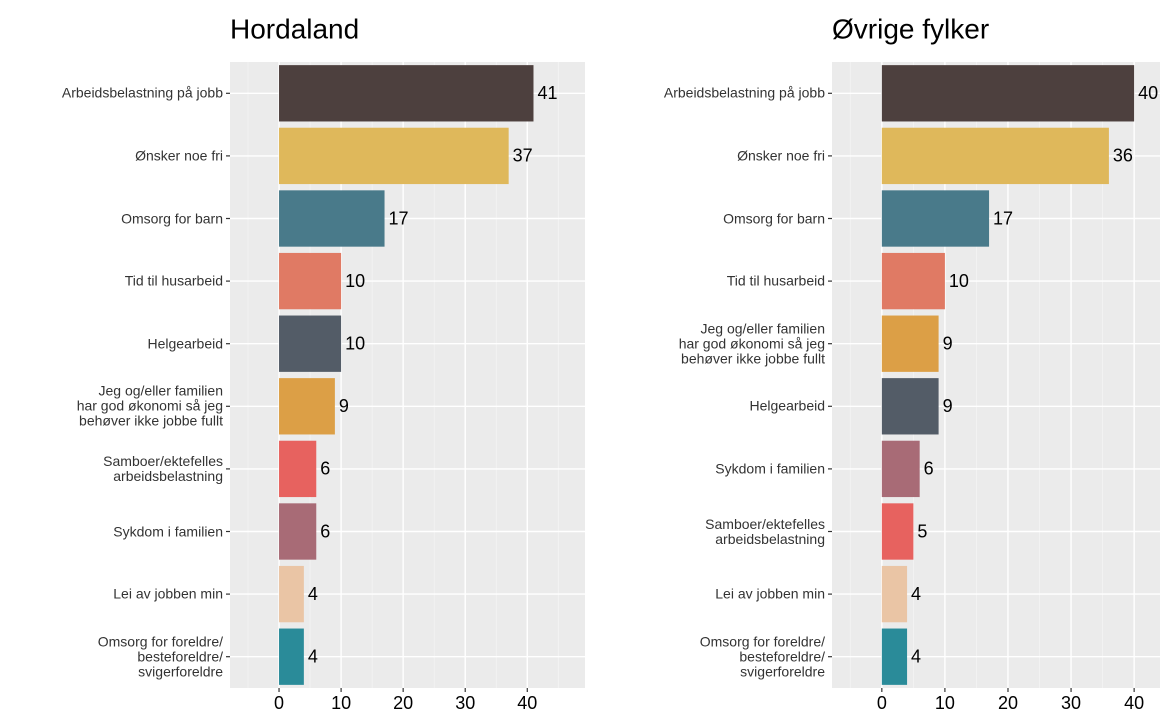 The width and height of the screenshot is (1173, 713). Describe the element at coordinates (294, 28) in the screenshot. I see `chart-title: Hordaland` at that location.